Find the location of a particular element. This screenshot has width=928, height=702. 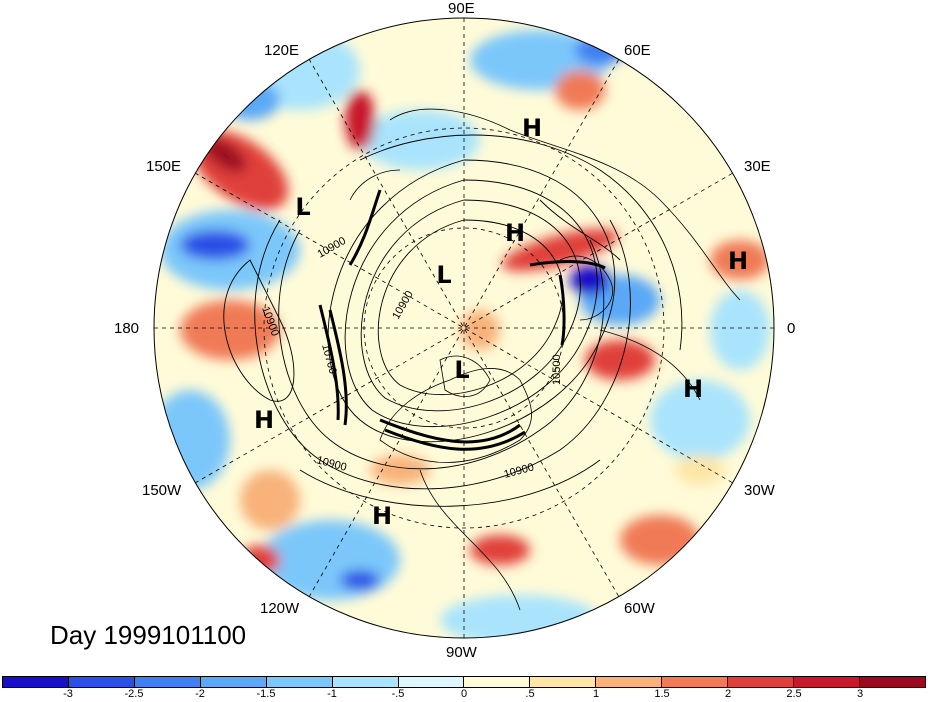

colorbar-tick-label: -1.5 is located at coordinates (266, 694).